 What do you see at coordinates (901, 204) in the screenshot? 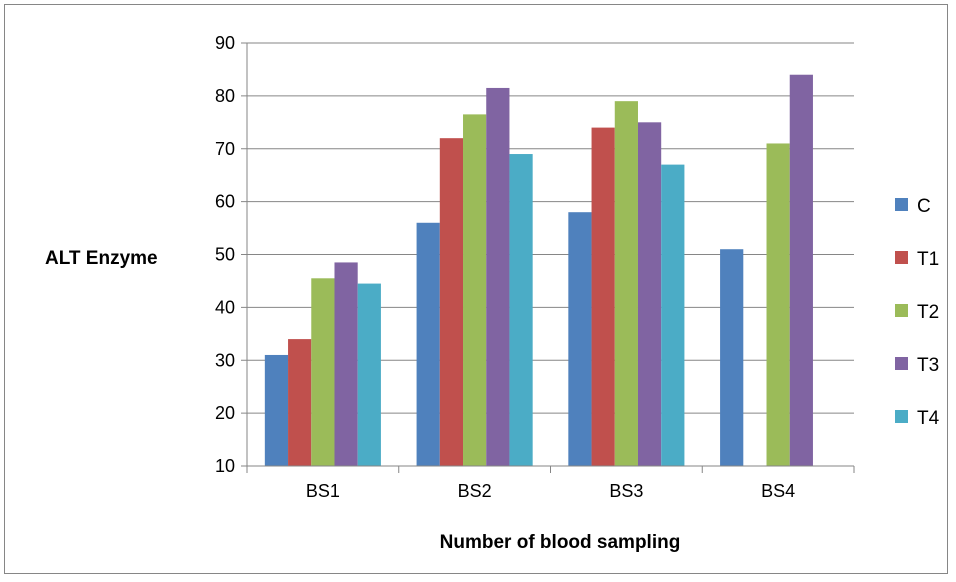
I see `legend-swatch-c` at bounding box center [901, 204].